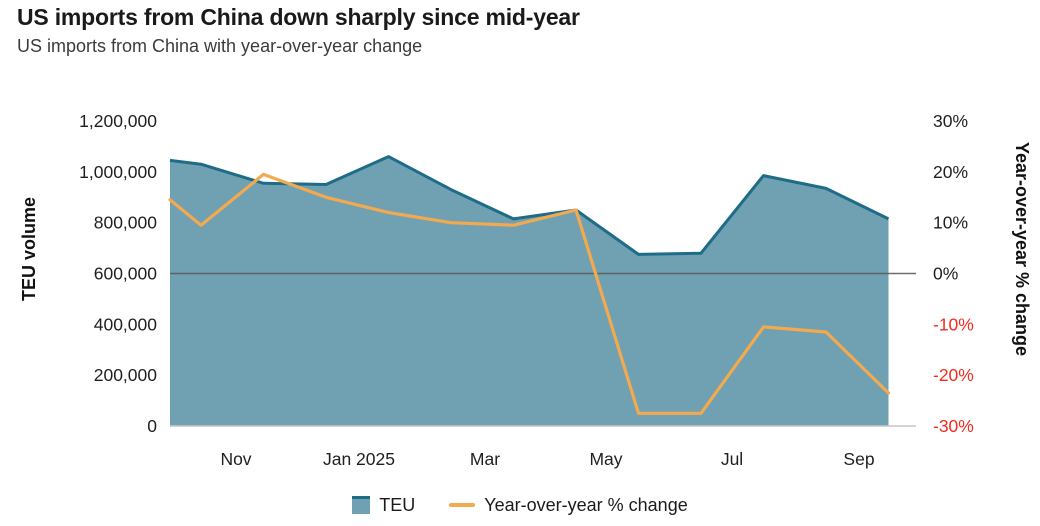 Image resolution: width=1040 pixels, height=526 pixels. What do you see at coordinates (950, 121) in the screenshot?
I see `right-axis-tick: 30%` at bounding box center [950, 121].